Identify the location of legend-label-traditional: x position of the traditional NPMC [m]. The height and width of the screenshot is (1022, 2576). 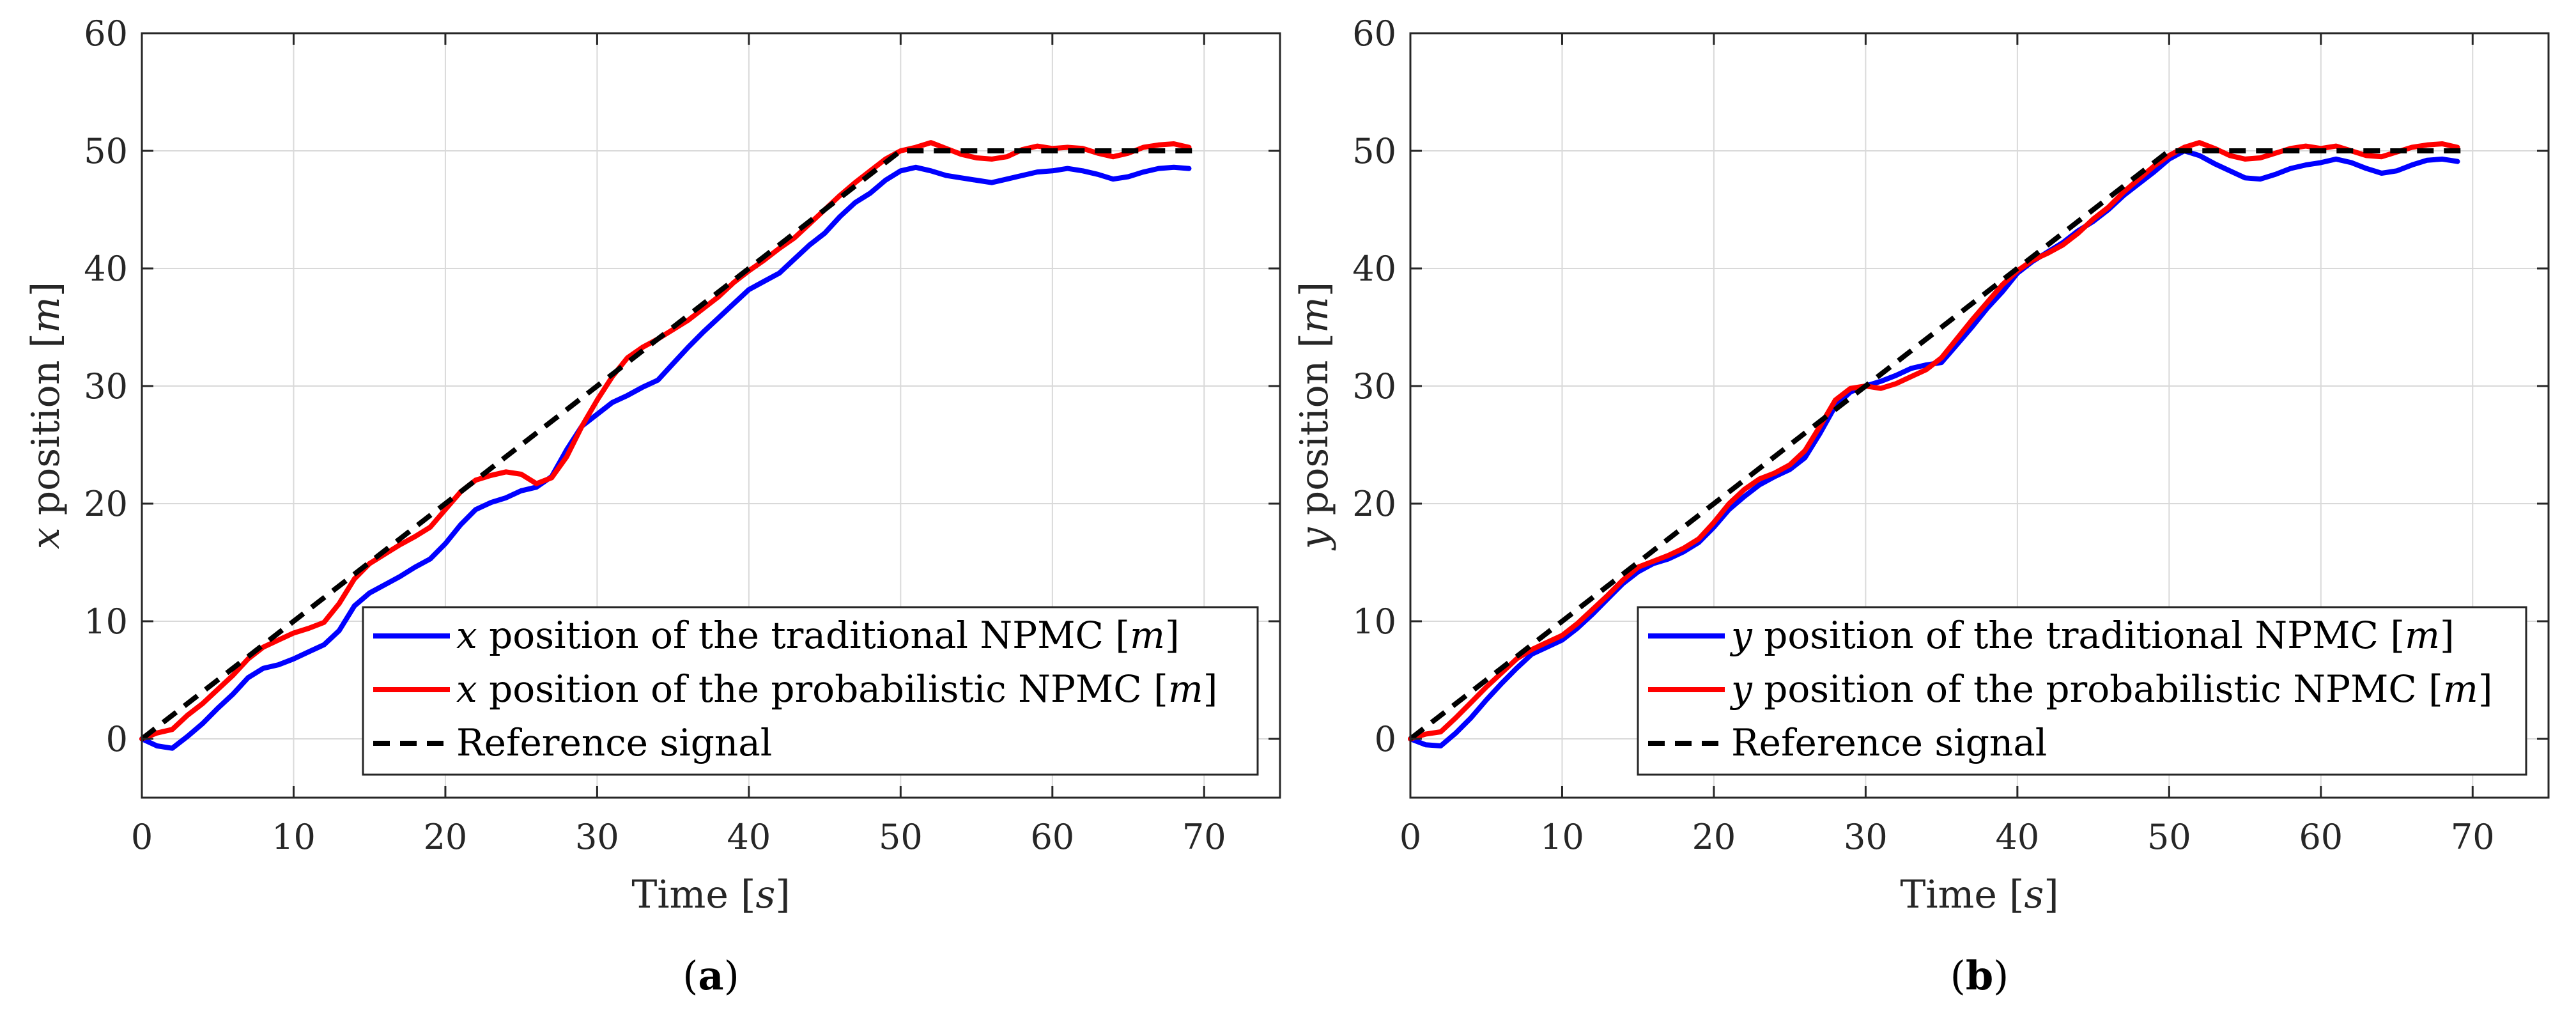
(818, 635).